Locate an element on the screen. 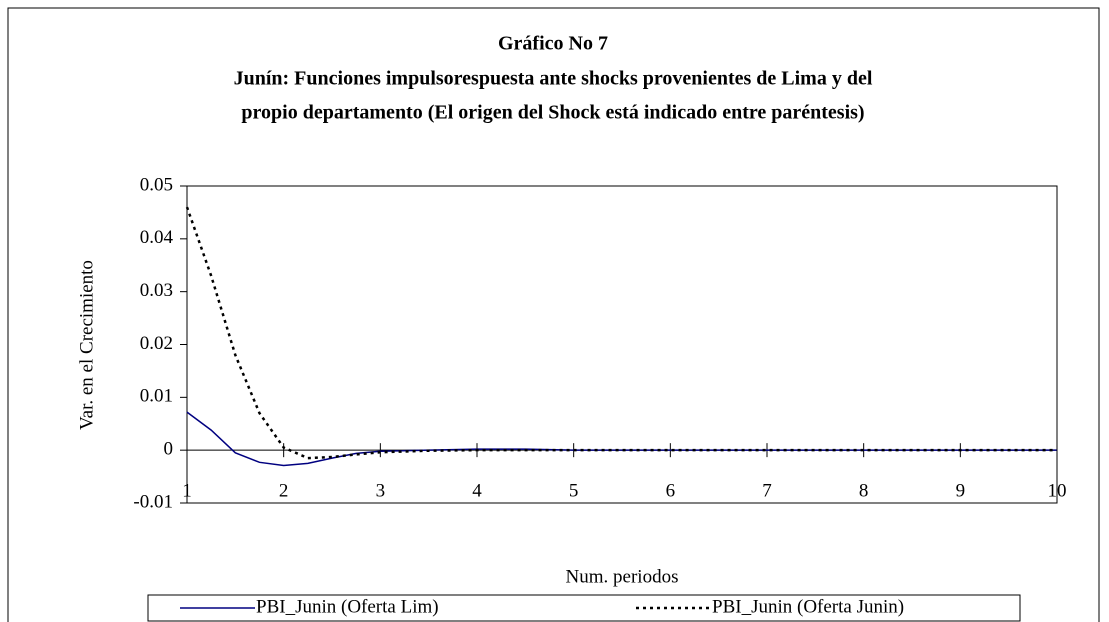 This screenshot has width=1109, height=622. y-tick-label: 0 is located at coordinates (169, 449).